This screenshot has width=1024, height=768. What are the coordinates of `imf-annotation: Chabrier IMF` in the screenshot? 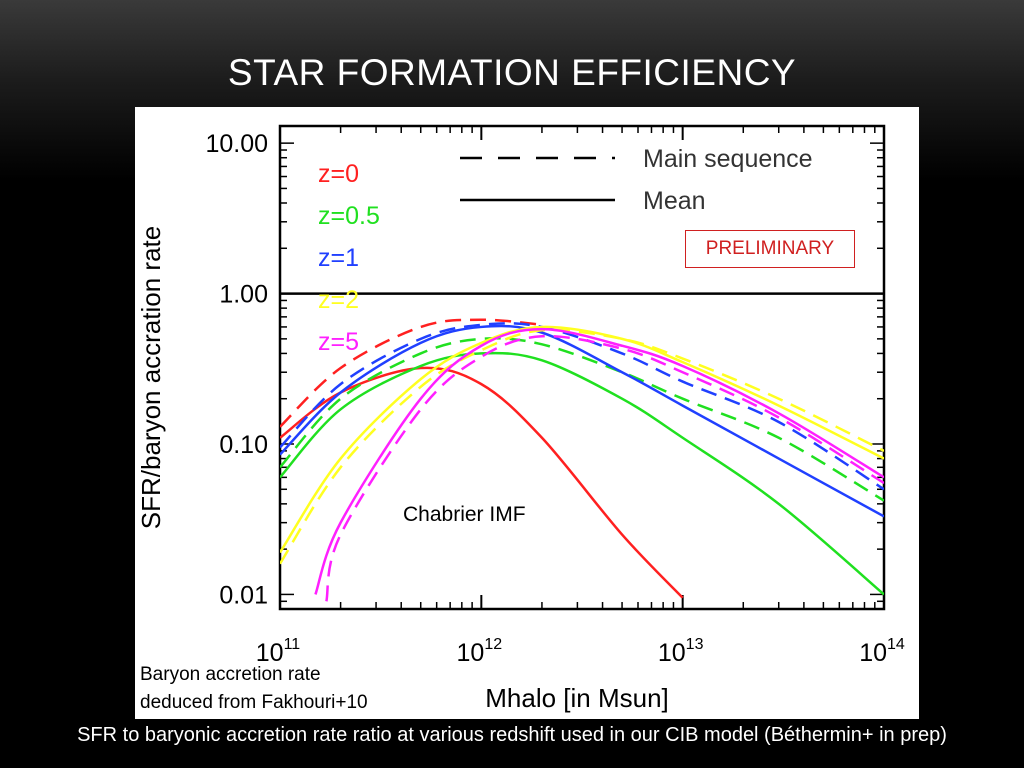 It's located at (464, 514).